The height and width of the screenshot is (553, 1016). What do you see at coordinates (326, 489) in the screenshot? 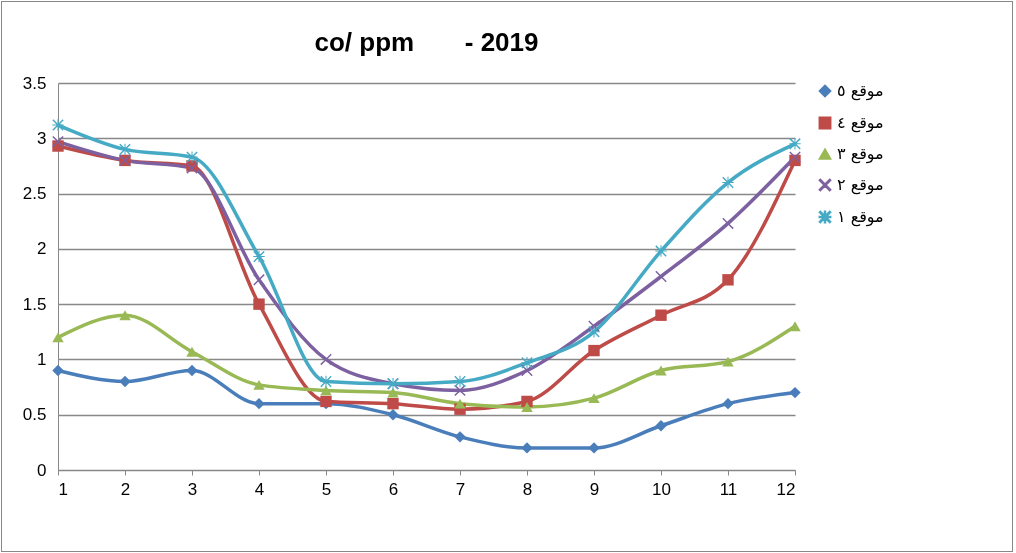
I see `x-tick-label: 5` at bounding box center [326, 489].